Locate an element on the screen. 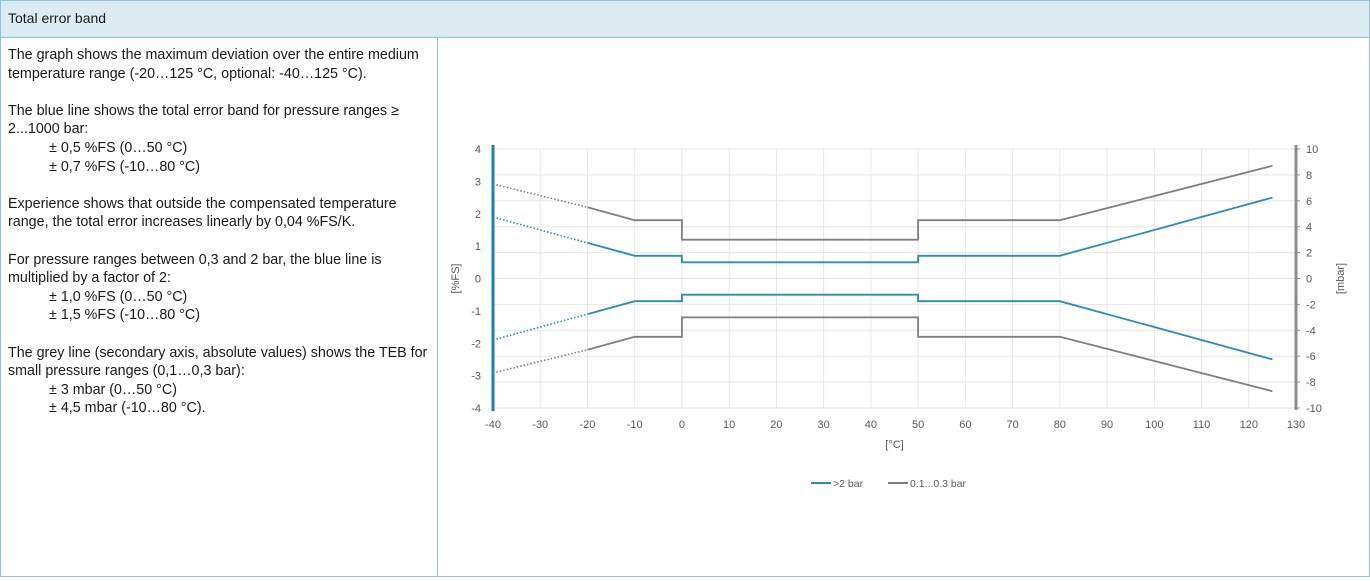 The width and height of the screenshot is (1370, 581). x-tick-label: 90 is located at coordinates (1107, 425).